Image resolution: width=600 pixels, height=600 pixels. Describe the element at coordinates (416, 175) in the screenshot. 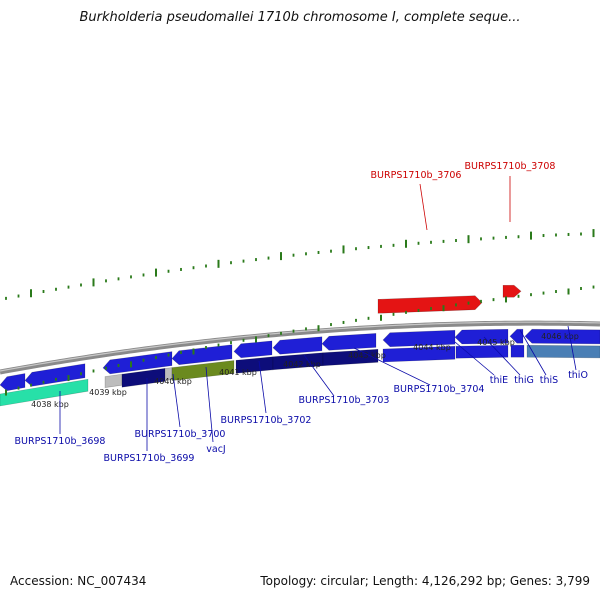

I see `highlight-gene-label: BURPS1710b_3706` at that location.